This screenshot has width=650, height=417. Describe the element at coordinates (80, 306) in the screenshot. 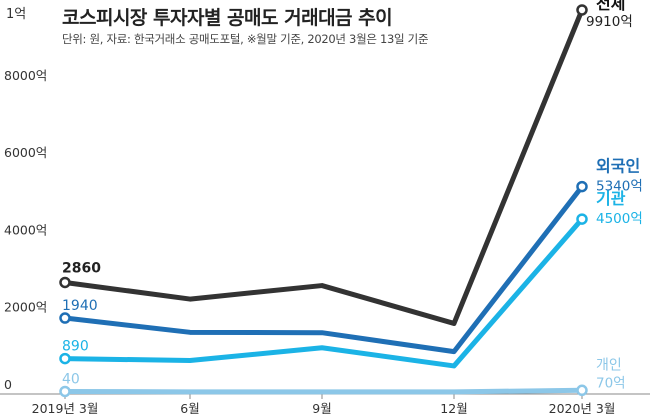

I see `data-label-start: 1940` at that location.